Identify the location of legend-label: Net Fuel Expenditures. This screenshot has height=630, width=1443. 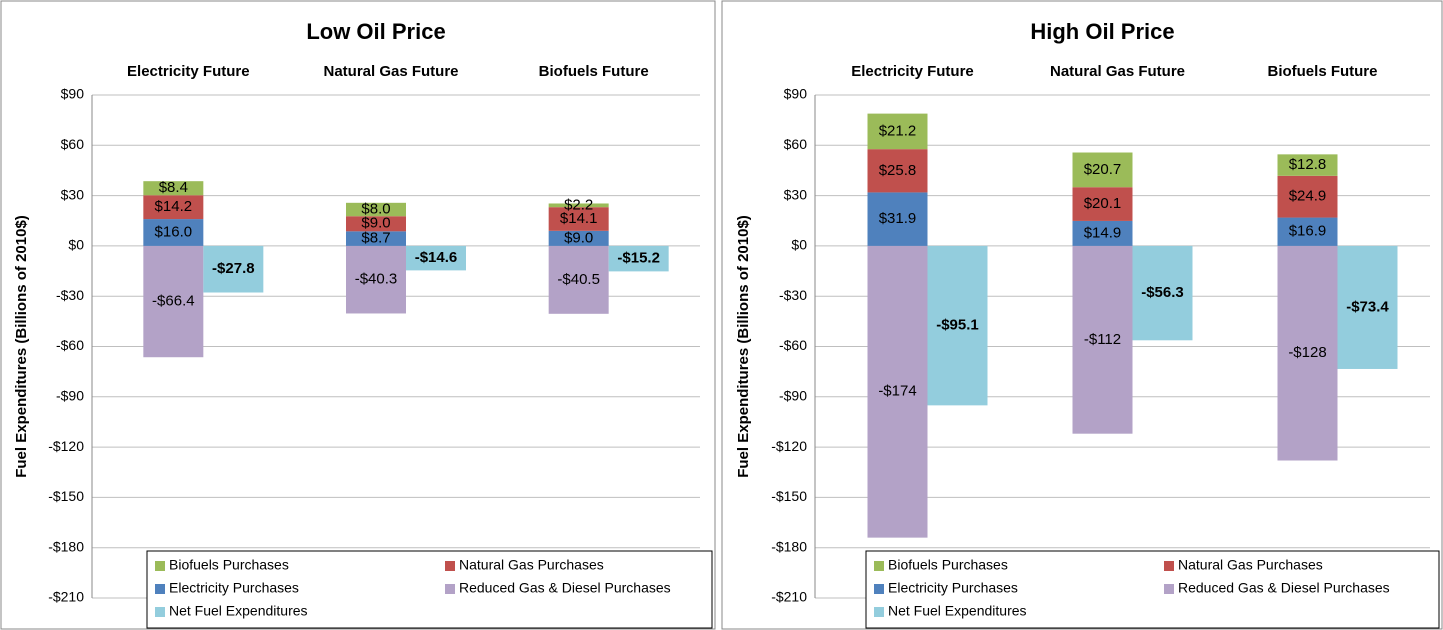
(238, 611).